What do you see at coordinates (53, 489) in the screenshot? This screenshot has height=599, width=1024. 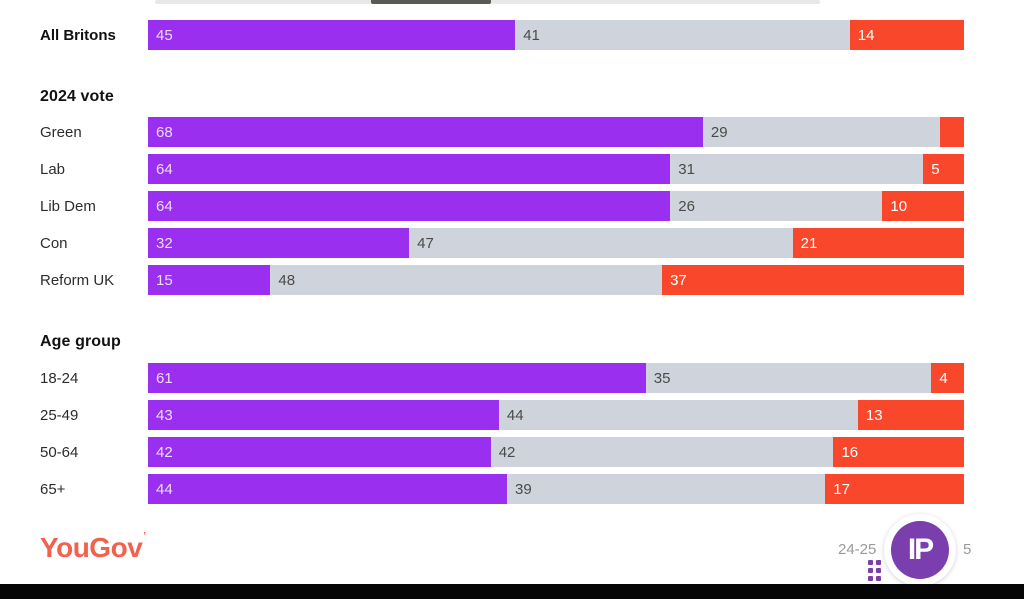 I see `row-label: 65+` at bounding box center [53, 489].